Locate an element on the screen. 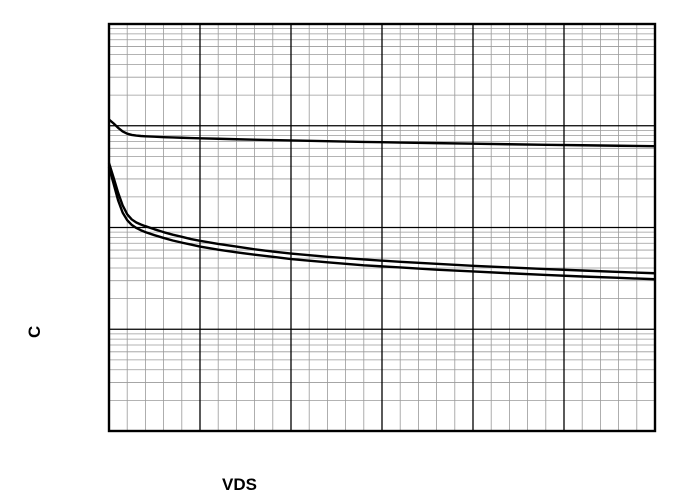 This screenshot has width=681, height=497. y-axis-label: C is located at coordinates (34, 332).